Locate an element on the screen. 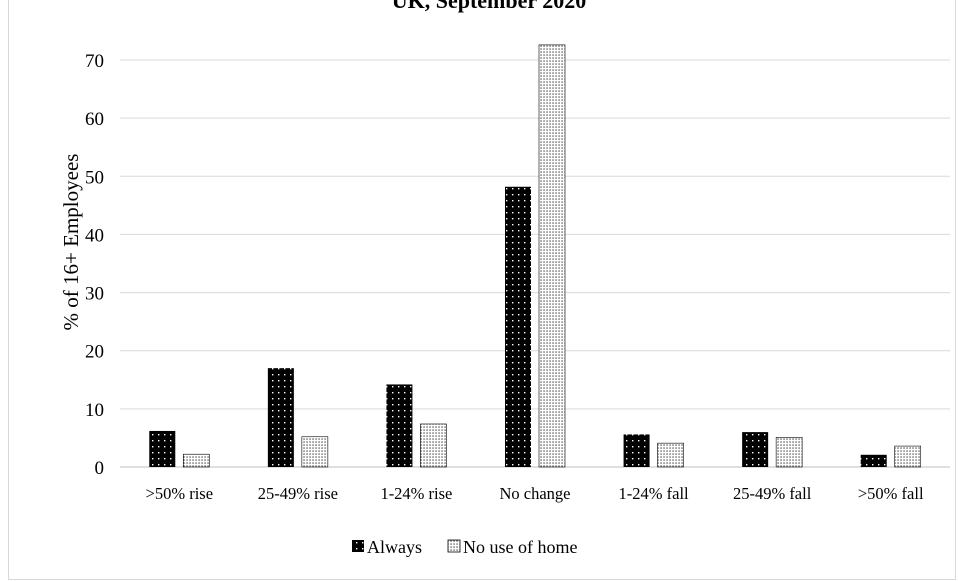  chart-title: UK, September 2020 is located at coordinates (489, 6).